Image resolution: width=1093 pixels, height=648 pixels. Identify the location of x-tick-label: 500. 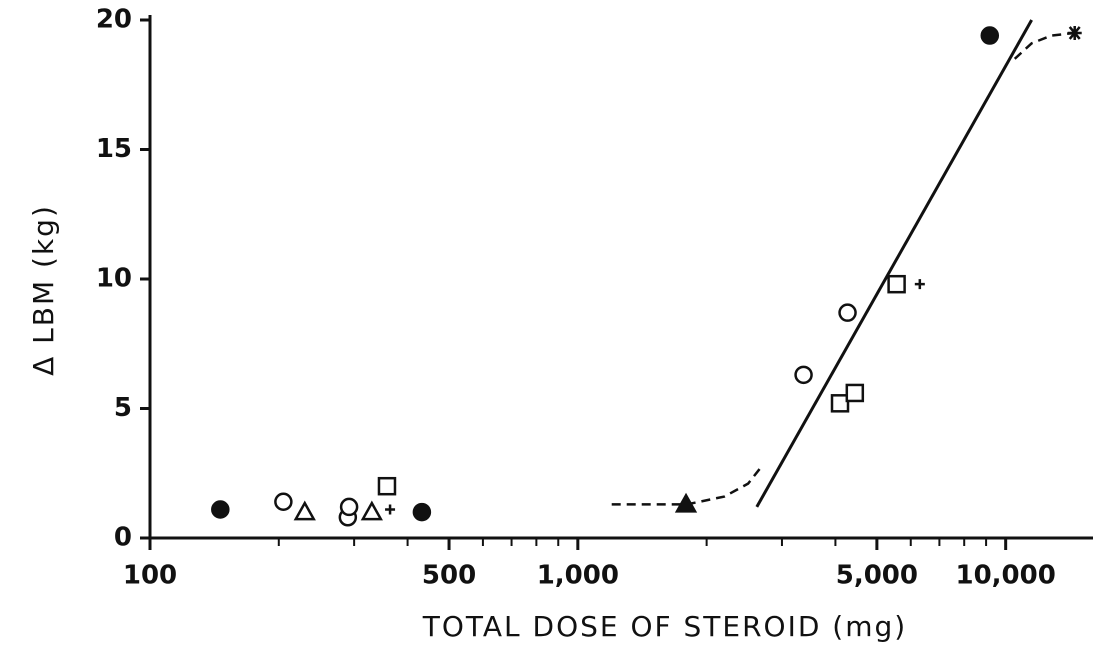
(449, 576).